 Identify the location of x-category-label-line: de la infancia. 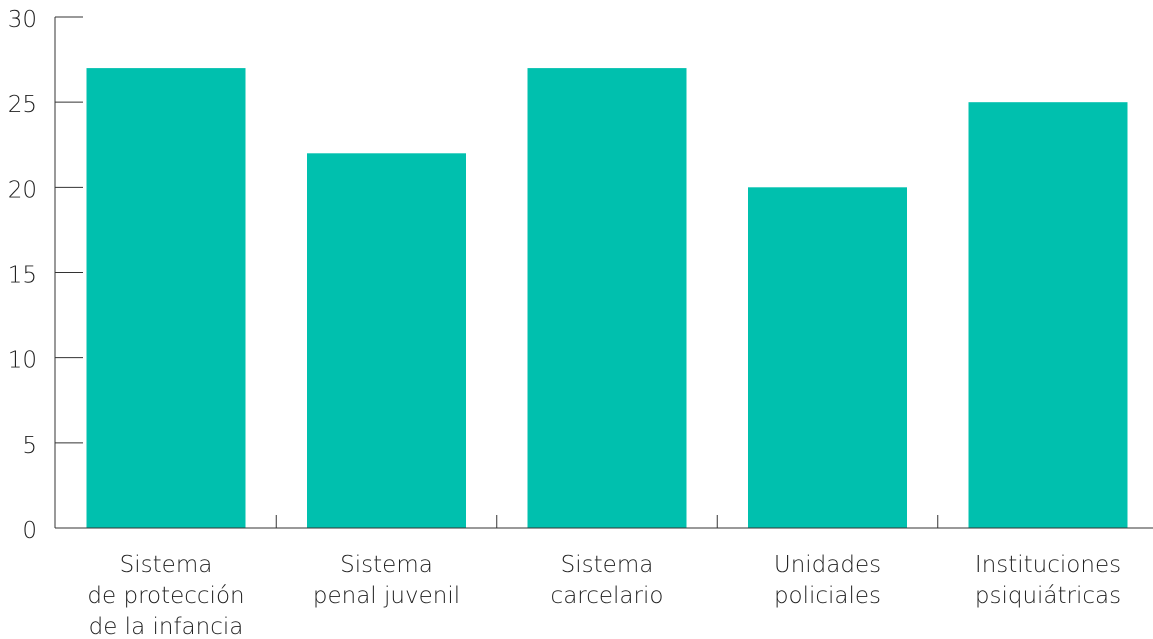
(166, 626).